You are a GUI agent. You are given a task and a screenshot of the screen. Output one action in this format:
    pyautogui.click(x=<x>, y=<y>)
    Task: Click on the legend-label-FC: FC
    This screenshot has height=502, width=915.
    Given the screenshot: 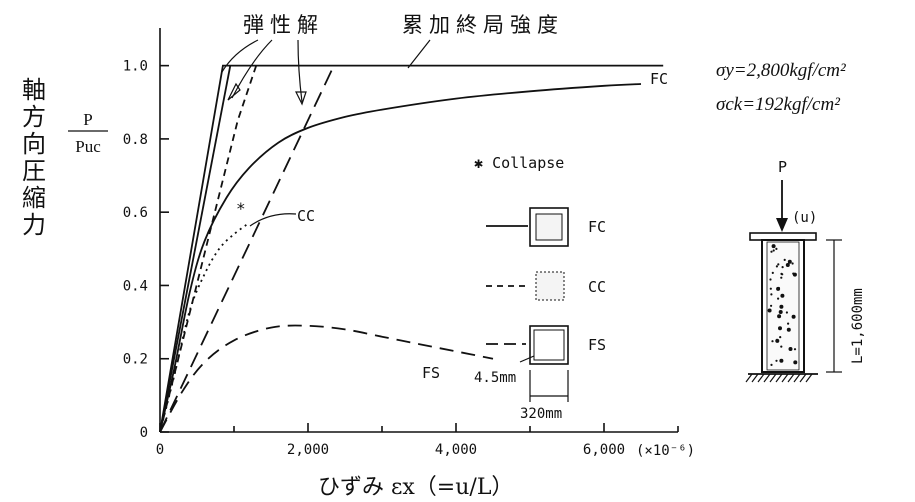 What is the action you would take?
    pyautogui.click(x=597, y=227)
    